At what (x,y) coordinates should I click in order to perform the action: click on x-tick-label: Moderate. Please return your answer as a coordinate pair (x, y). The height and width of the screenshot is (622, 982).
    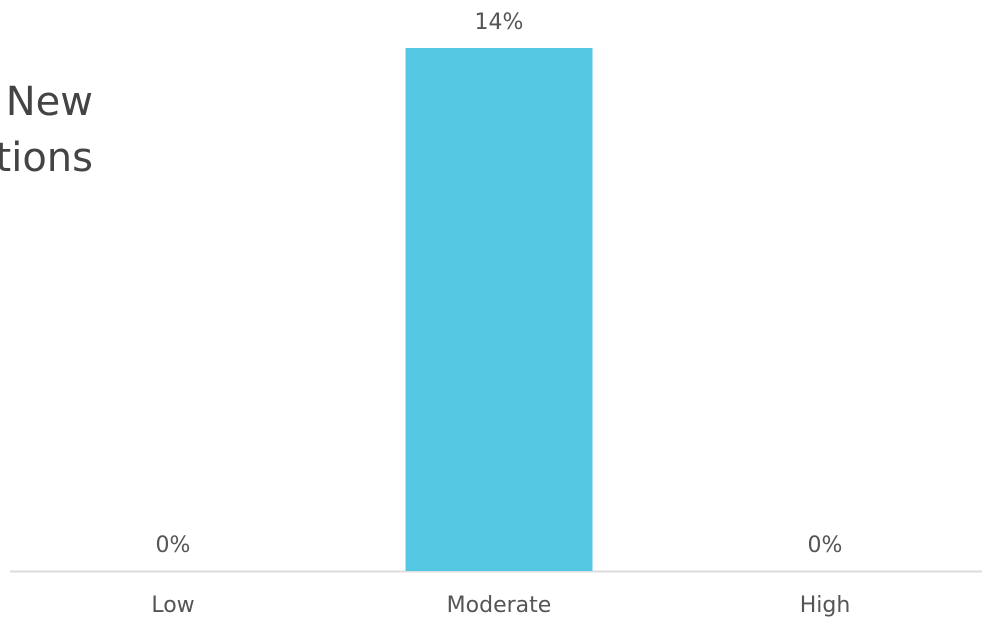
    Looking at the image, I should click on (499, 605).